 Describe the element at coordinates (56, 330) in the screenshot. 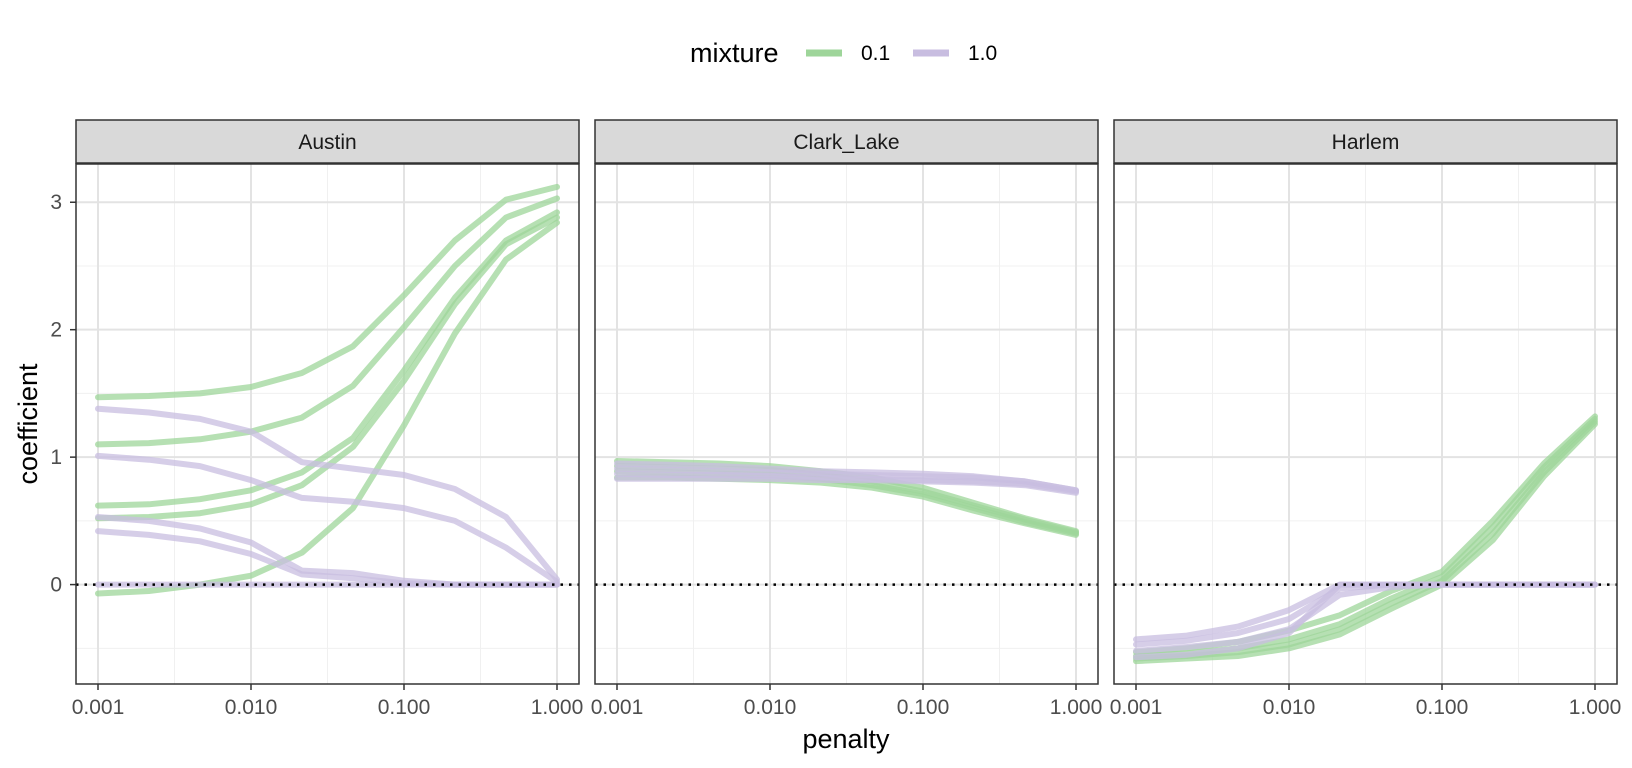

I see `y-tick-label: 2` at that location.